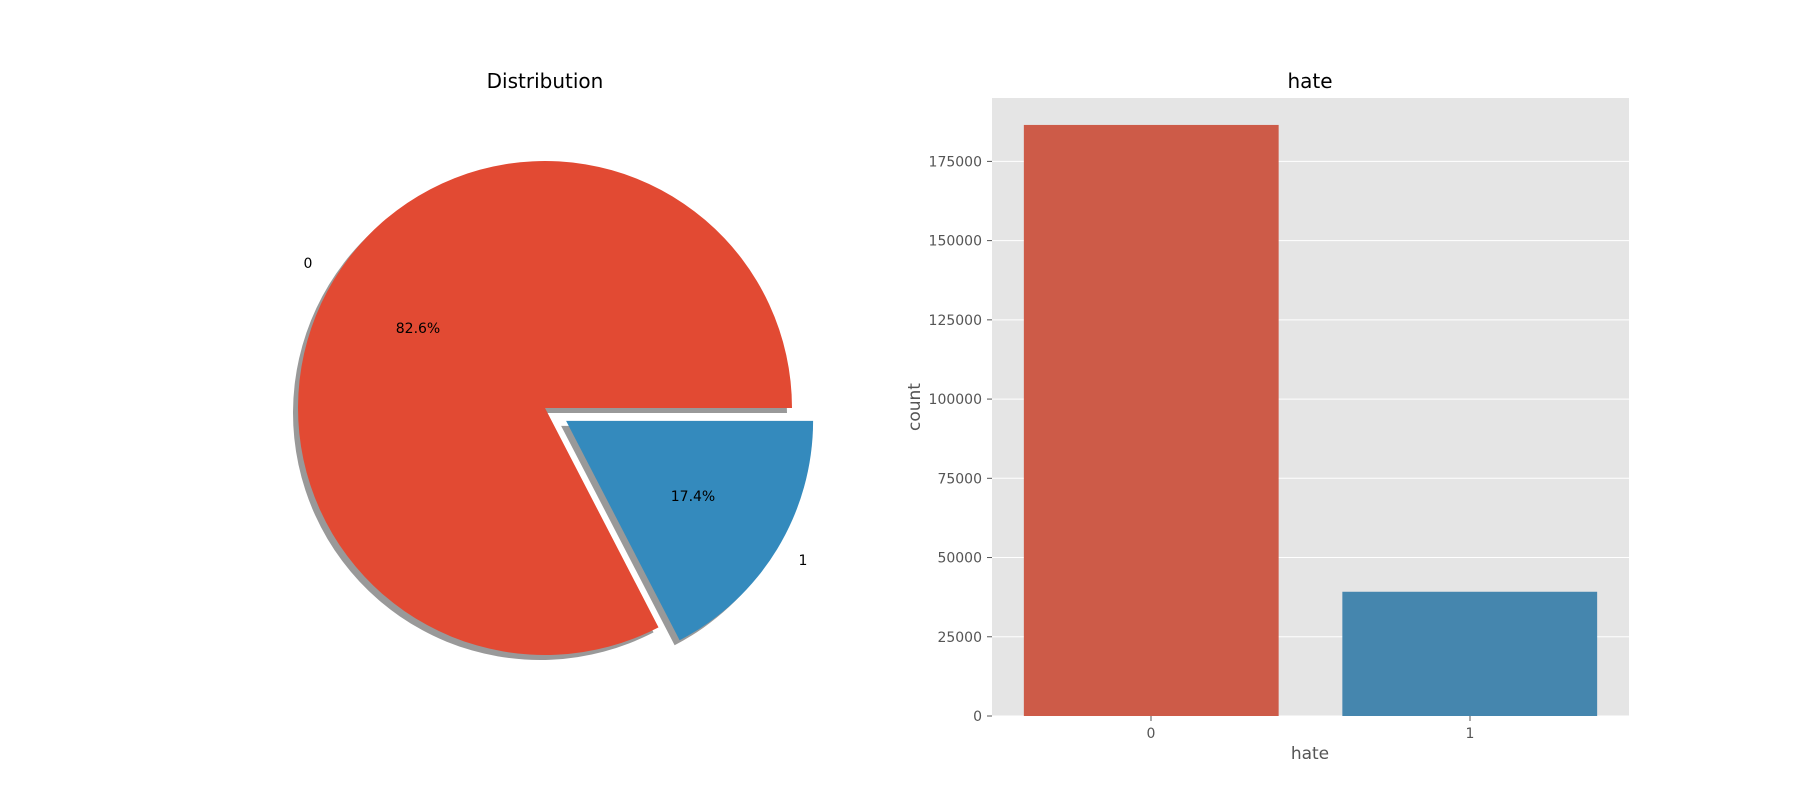 The width and height of the screenshot is (1800, 800). What do you see at coordinates (955, 162) in the screenshot?
I see `y-tick-label-7: 175000` at bounding box center [955, 162].